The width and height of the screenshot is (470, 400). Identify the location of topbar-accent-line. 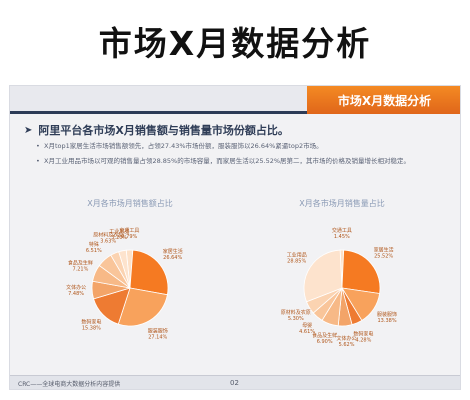
(160, 112).